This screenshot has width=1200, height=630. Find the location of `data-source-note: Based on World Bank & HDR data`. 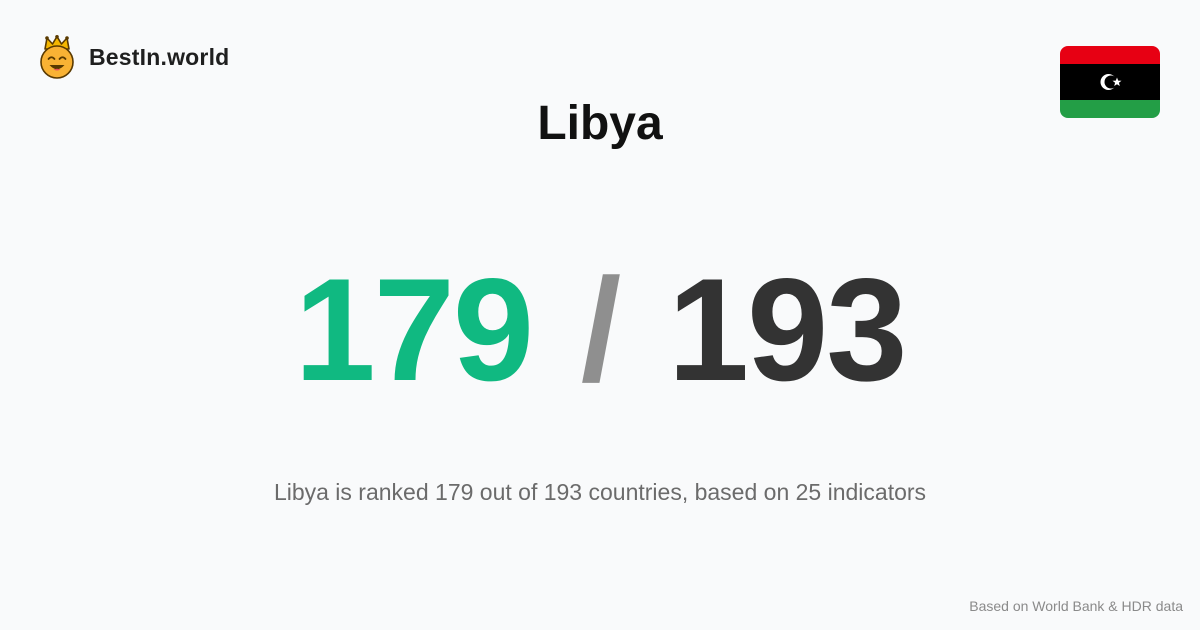

data-source-note: Based on World Bank & HDR data is located at coordinates (1076, 606).